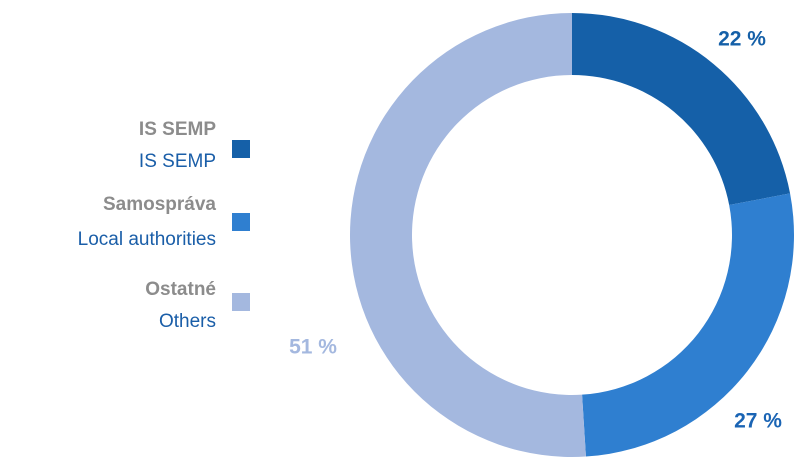 The image size is (794, 461). What do you see at coordinates (180, 289) in the screenshot?
I see `legend-label: Ostatné` at bounding box center [180, 289].